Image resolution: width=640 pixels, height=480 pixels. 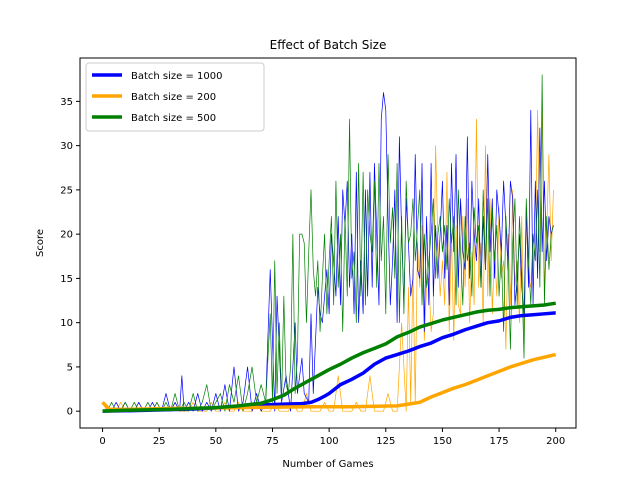 I want to click on x-tick-label: 100, so click(x=329, y=441).